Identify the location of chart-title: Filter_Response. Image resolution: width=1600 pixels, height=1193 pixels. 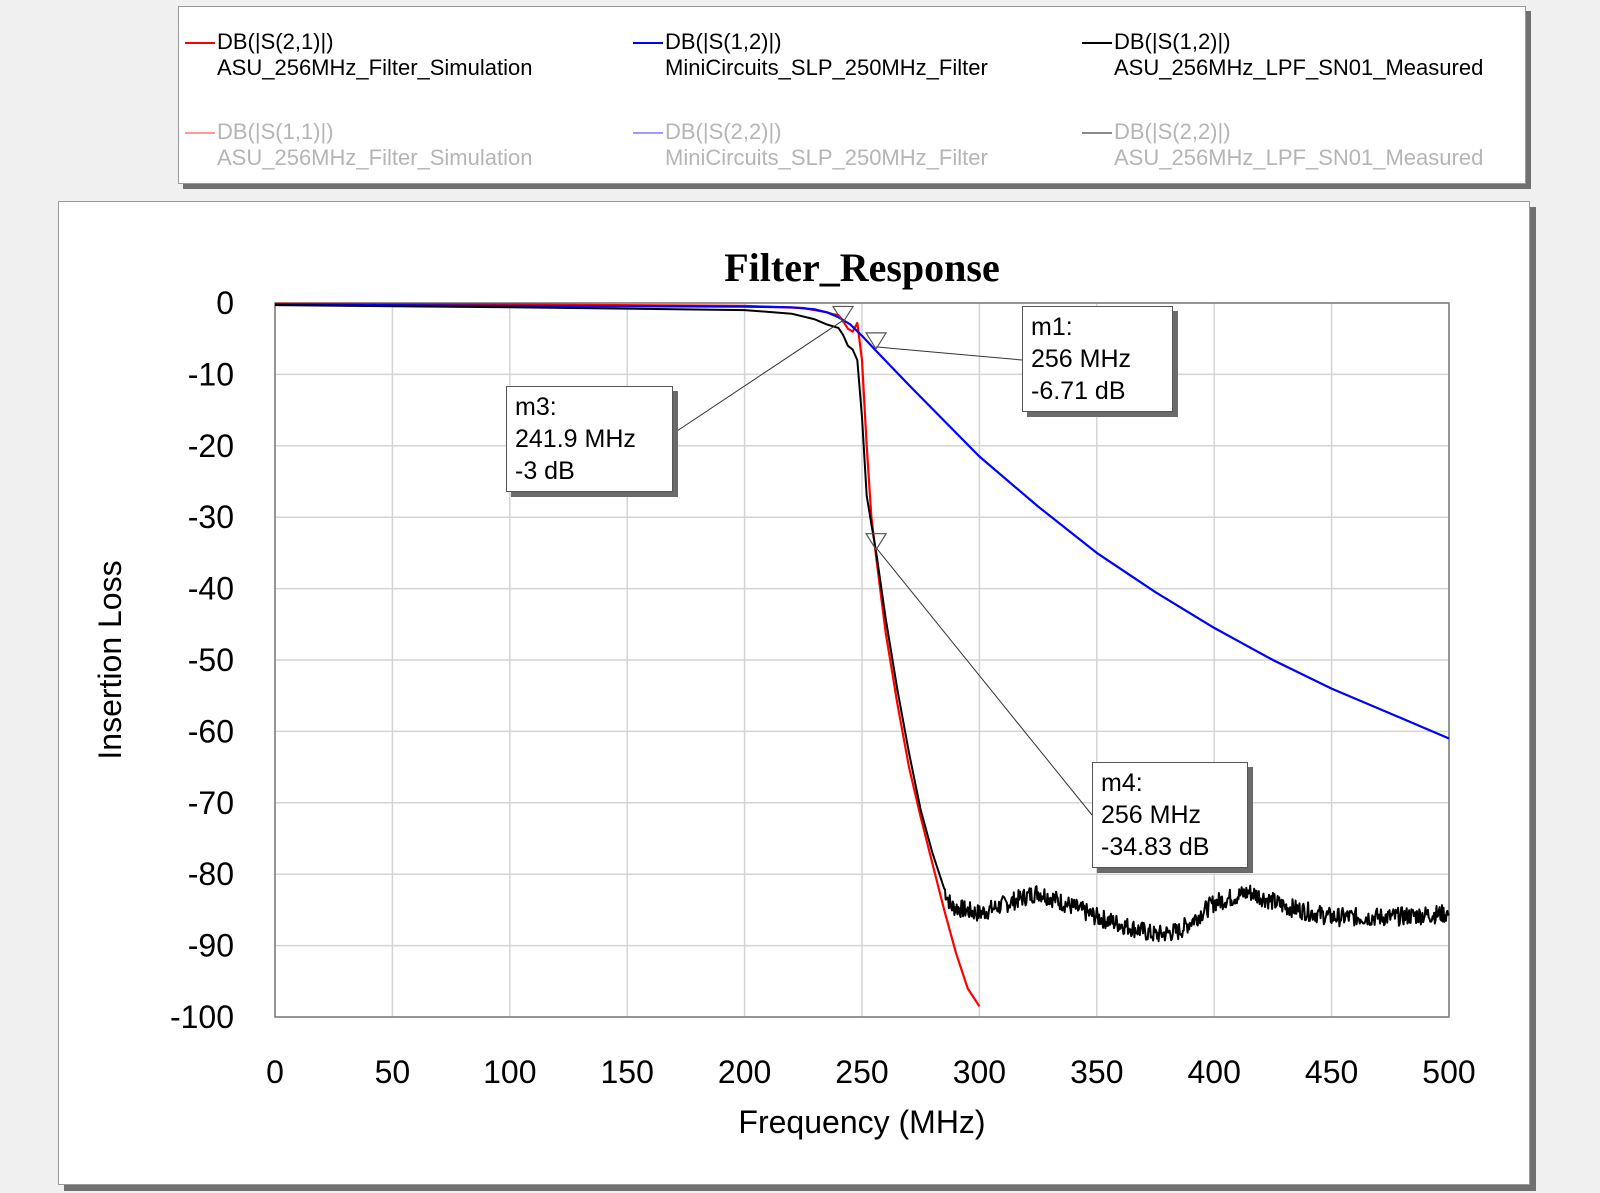
(862, 267).